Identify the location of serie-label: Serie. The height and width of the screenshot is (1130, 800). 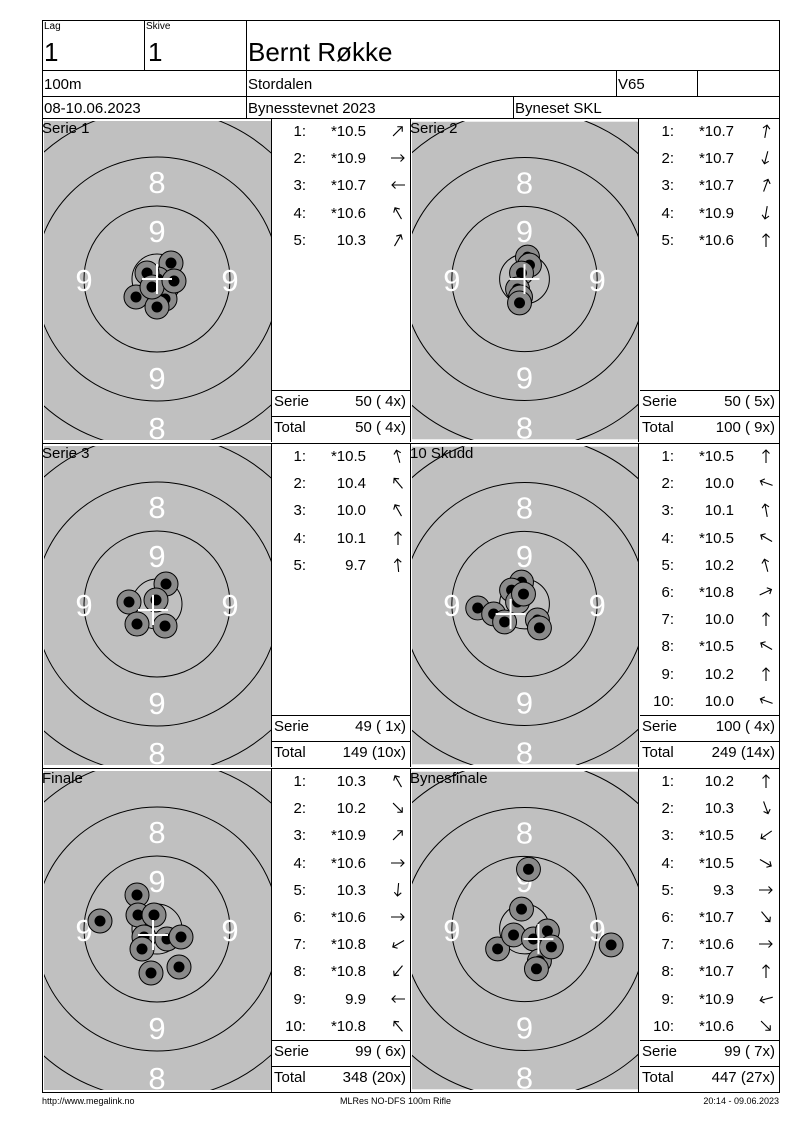
(660, 1051).